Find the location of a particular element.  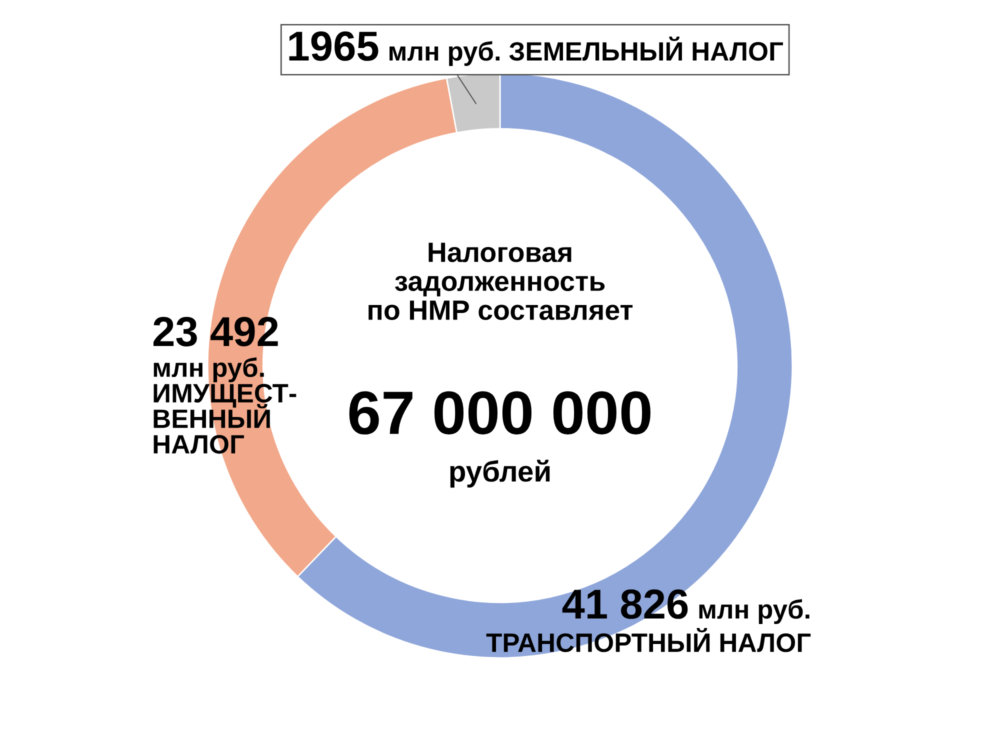

data-label: 41 826 is located at coordinates (625, 604).